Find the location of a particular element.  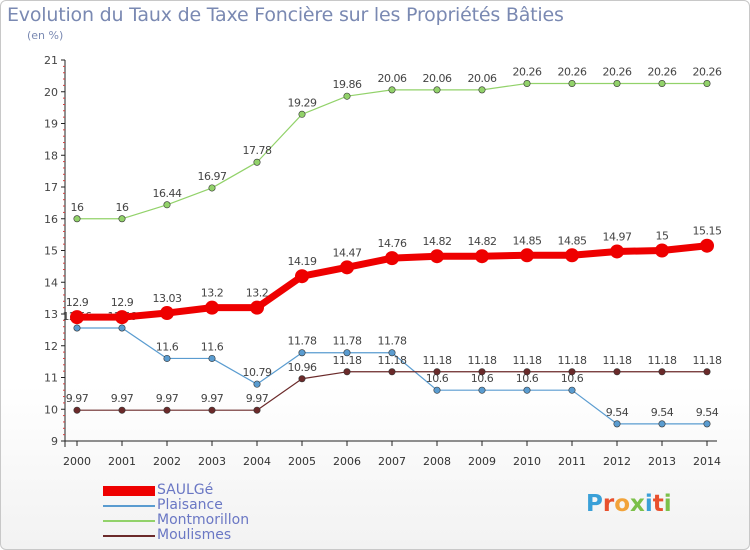

data-label-plaisance: 11.78 is located at coordinates (302, 341).